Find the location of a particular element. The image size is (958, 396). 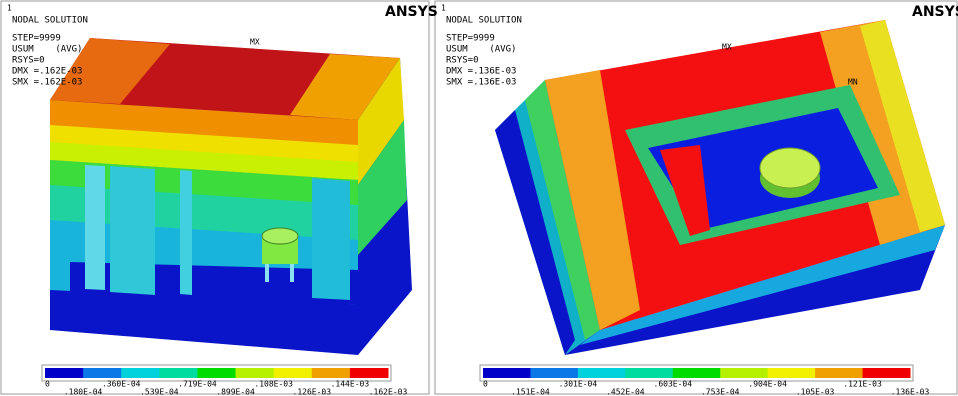

legend-label: .121E-03 is located at coordinates (862, 384).